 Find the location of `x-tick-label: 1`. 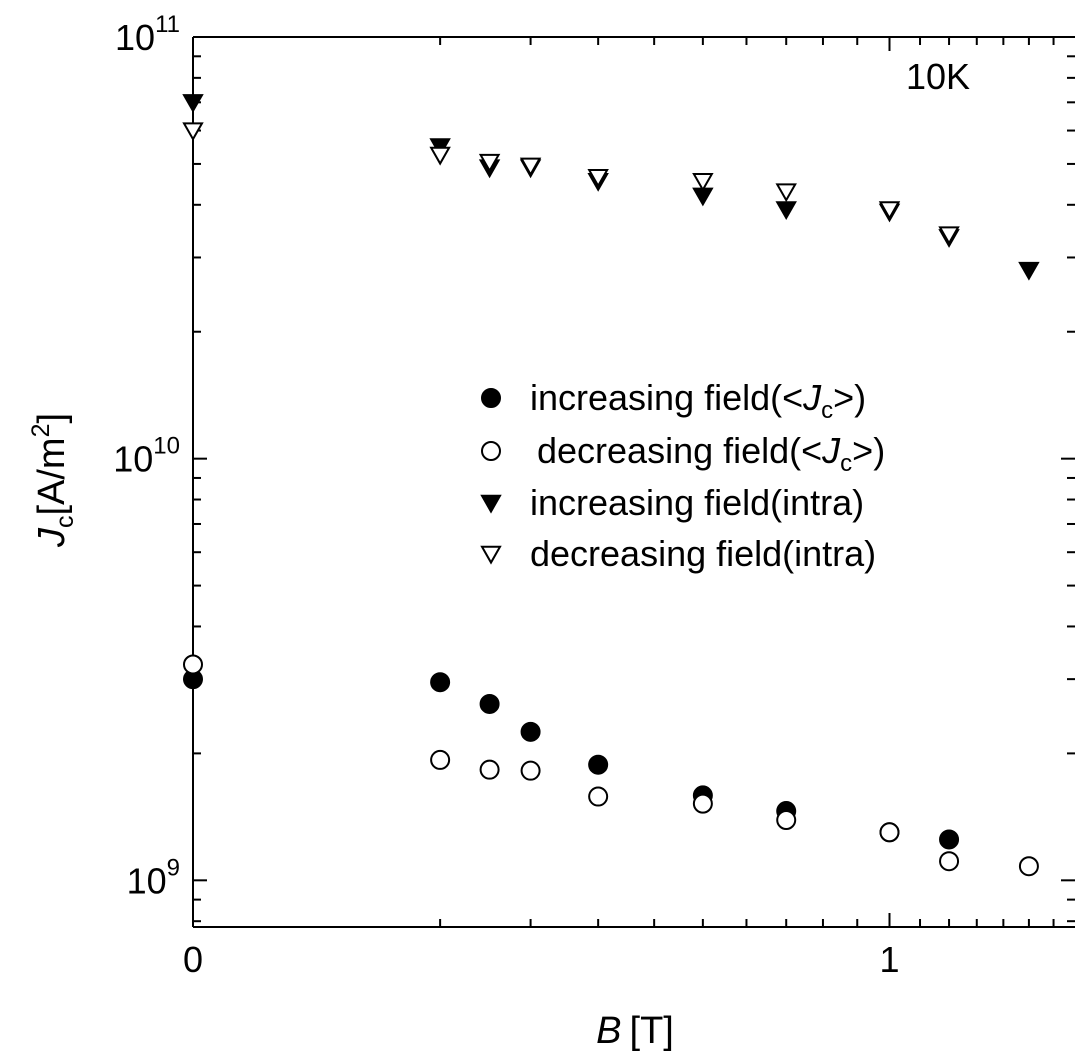

x-tick-label: 1 is located at coordinates (889, 959).